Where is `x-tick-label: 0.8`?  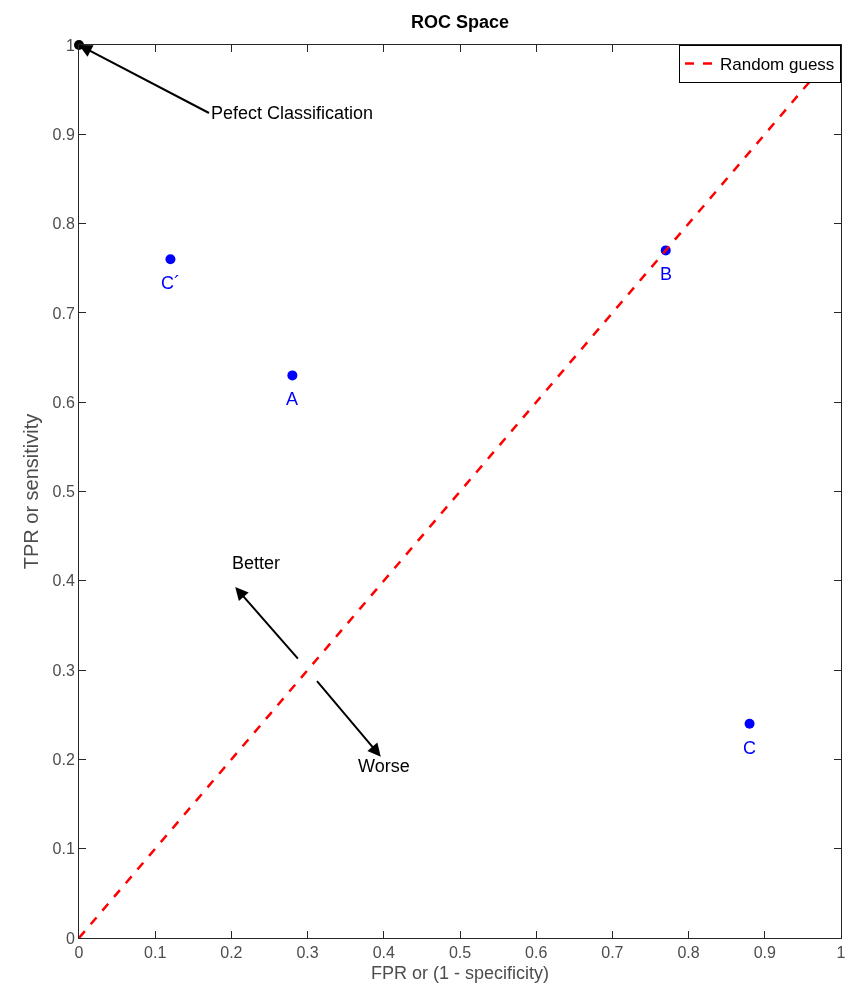 x-tick-label: 0.8 is located at coordinates (688, 953).